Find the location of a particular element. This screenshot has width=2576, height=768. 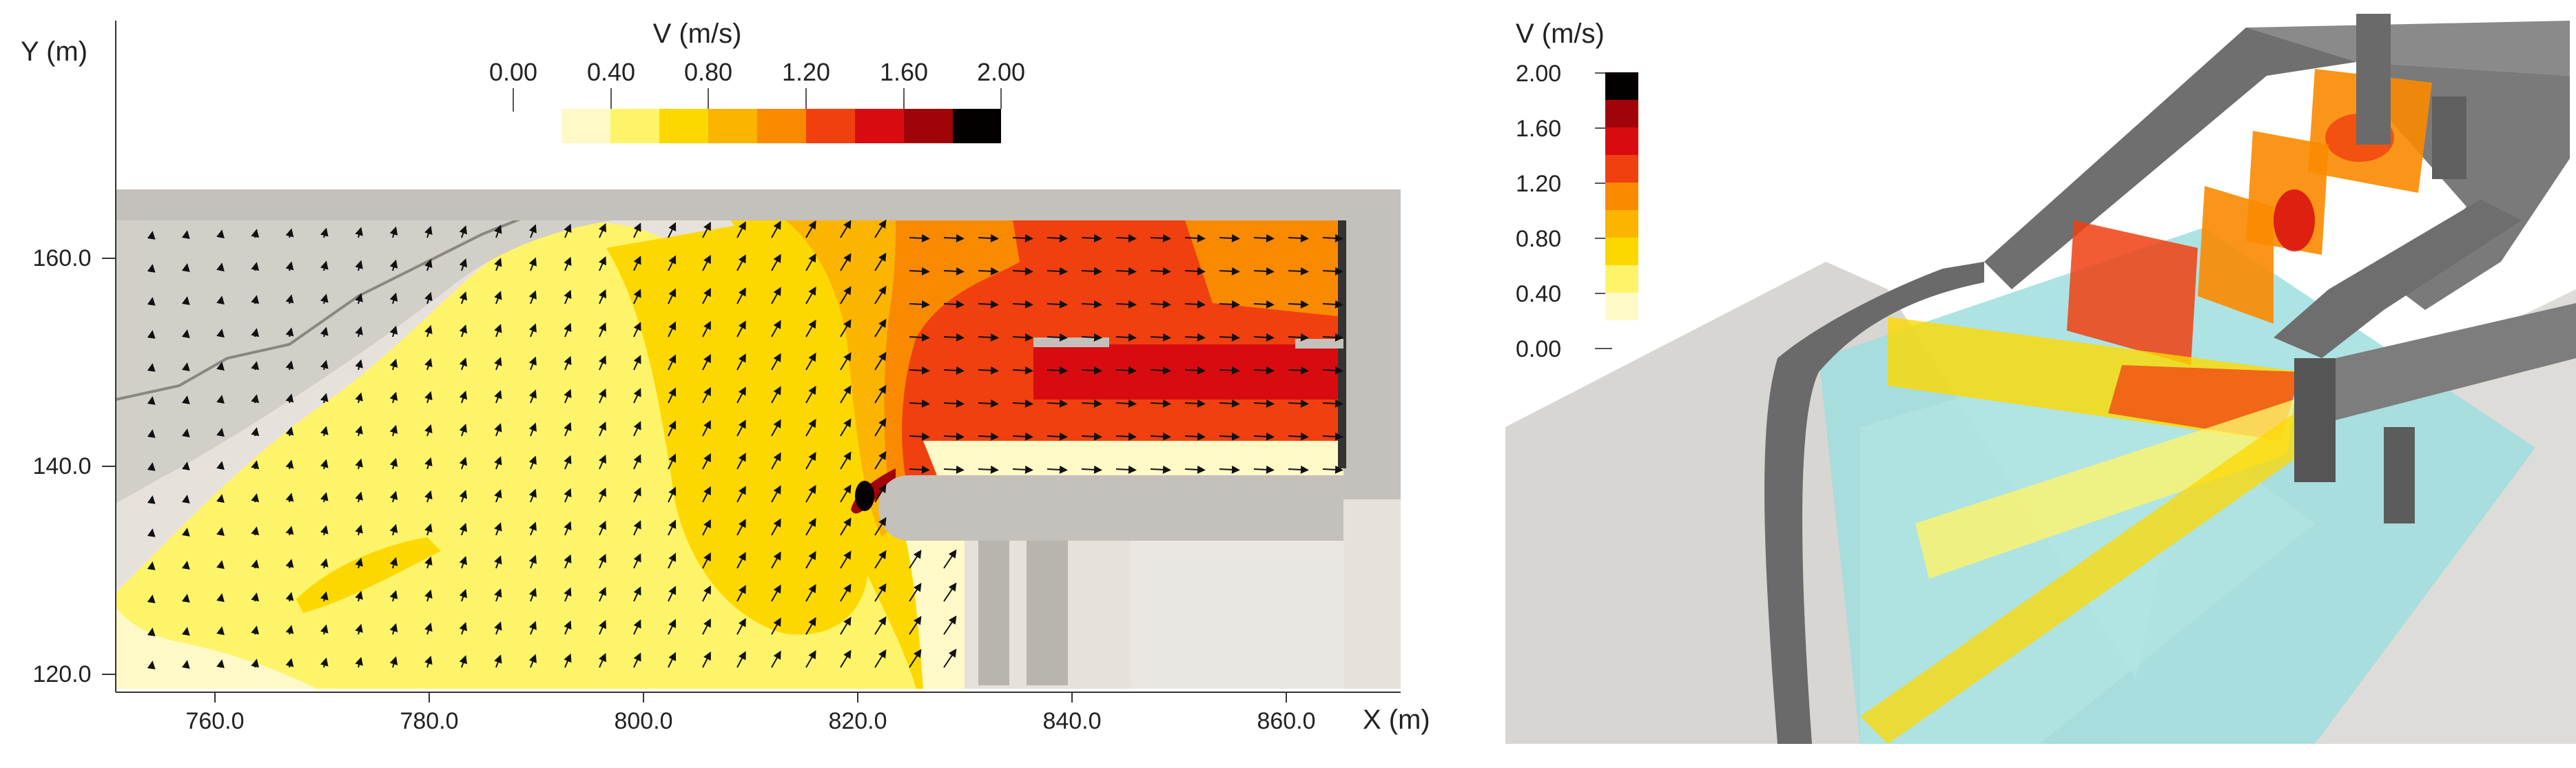

curved-wall is located at coordinates (1874, 503).